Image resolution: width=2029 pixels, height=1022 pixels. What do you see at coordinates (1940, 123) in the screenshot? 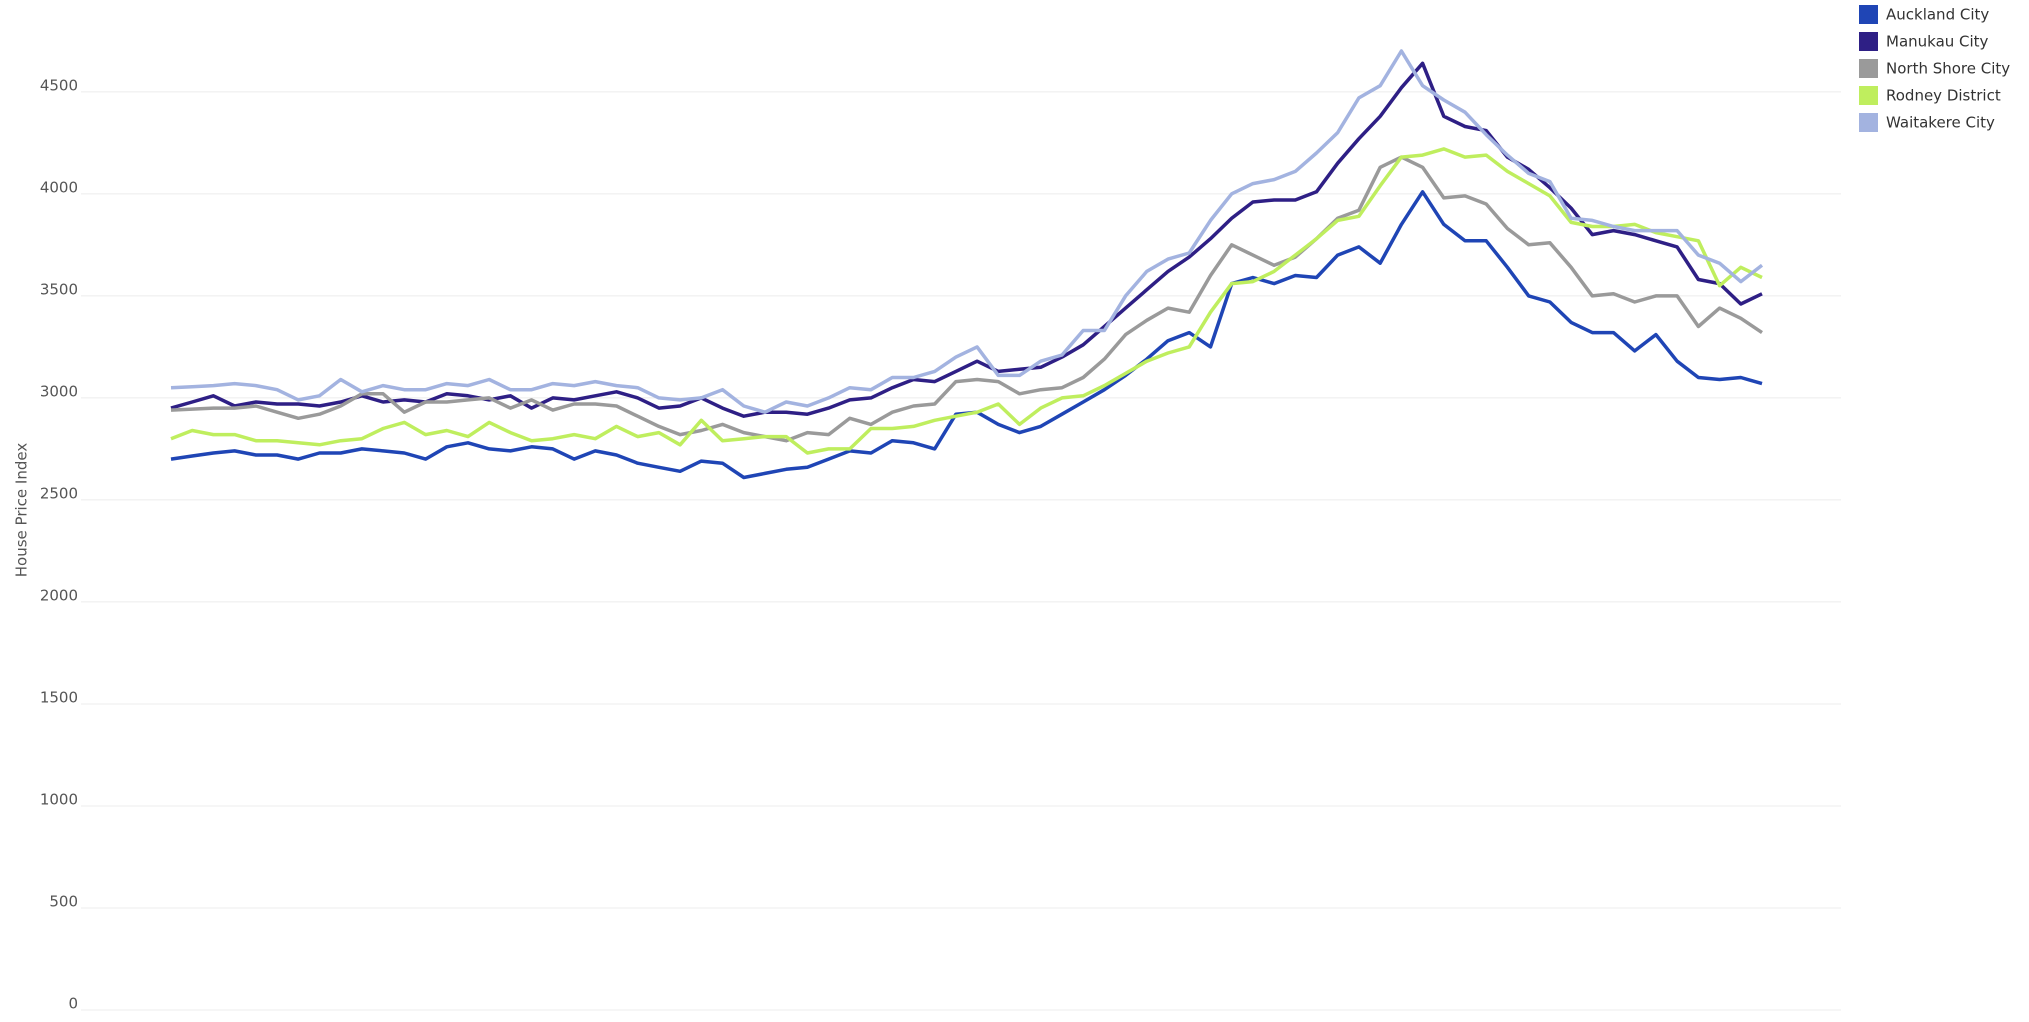
I see `legend-label: Waitakere City` at bounding box center [1940, 123].